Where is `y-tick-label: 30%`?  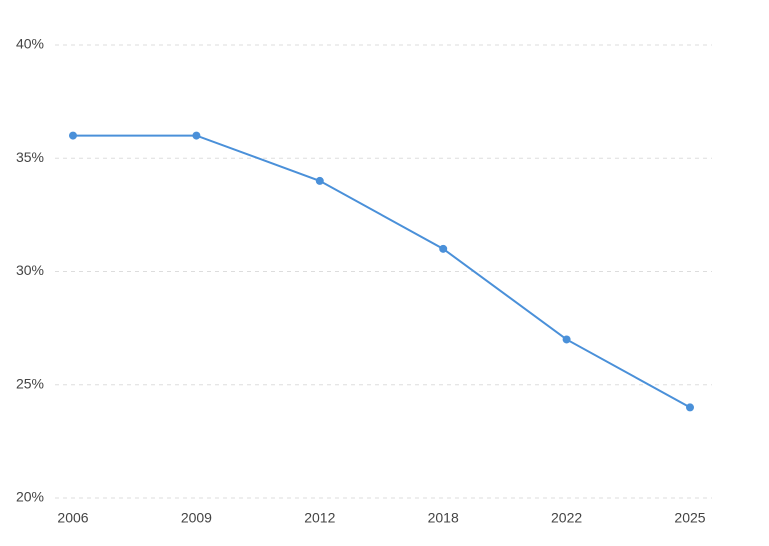 y-tick-label: 30% is located at coordinates (30, 270).